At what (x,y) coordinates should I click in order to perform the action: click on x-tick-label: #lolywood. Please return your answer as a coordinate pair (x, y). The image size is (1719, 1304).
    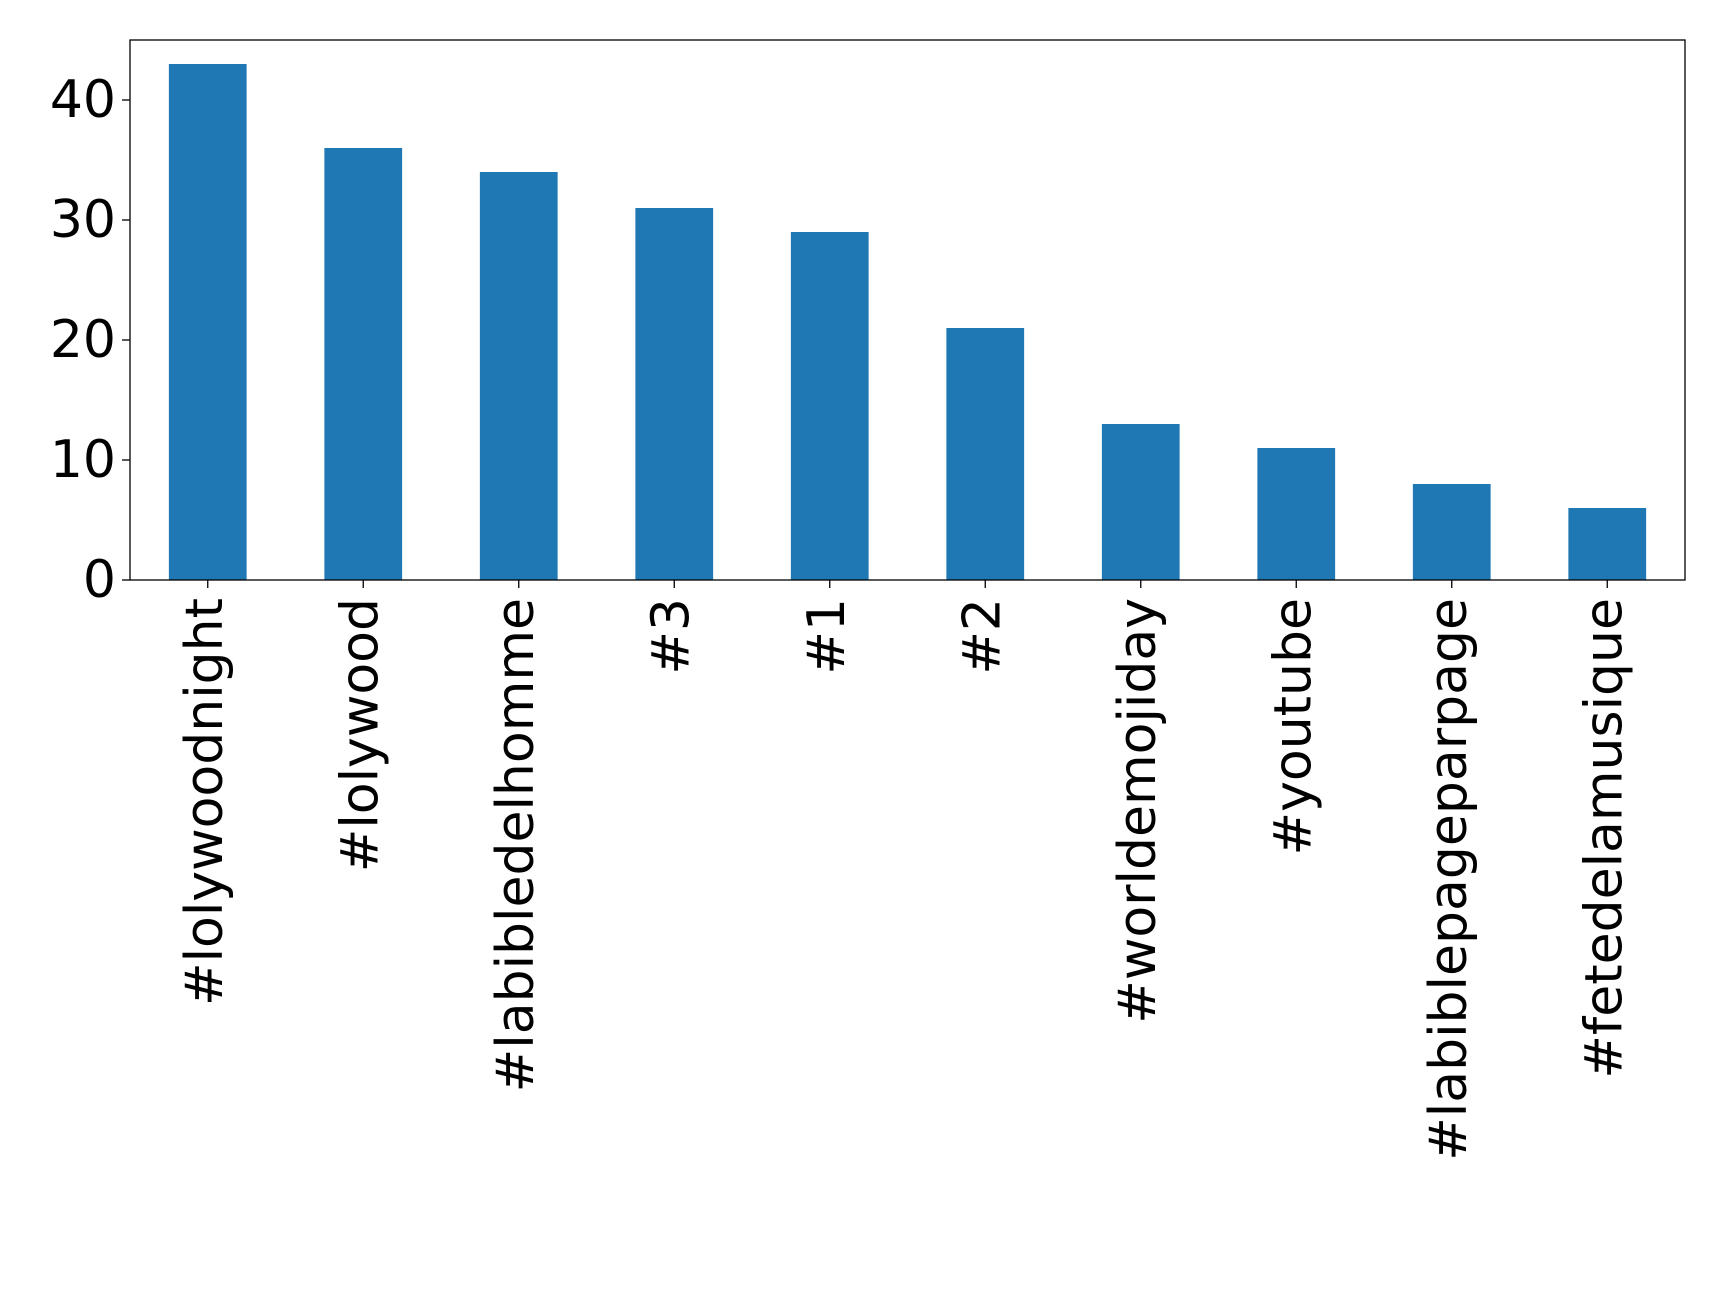
    Looking at the image, I should click on (360, 735).